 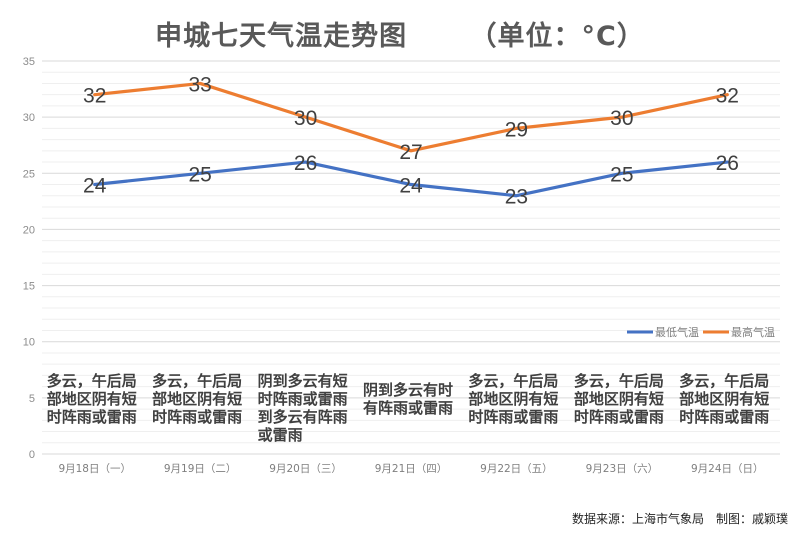 I want to click on weather-description: 阴到多云有时 有阵雨或雷雨, so click(x=413, y=399).